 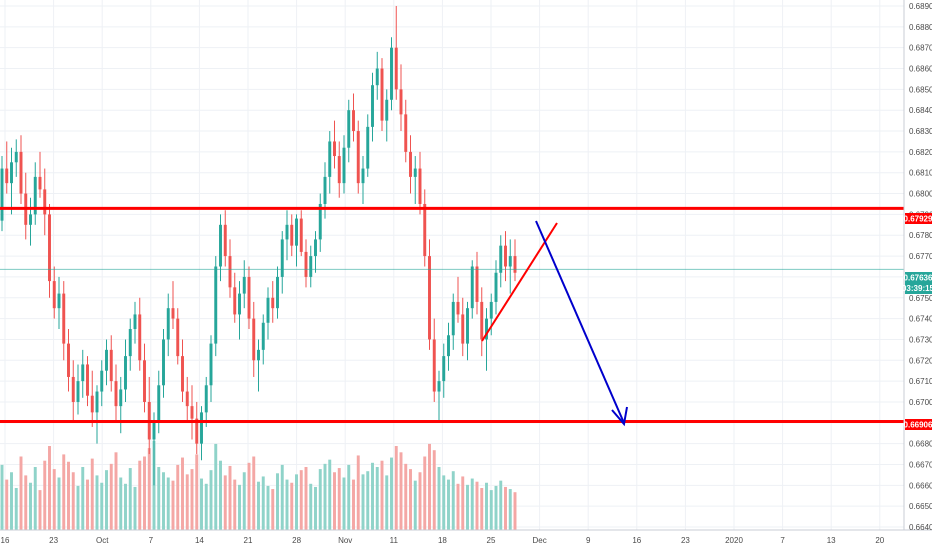 I want to click on badge-upper-level: 0.67929, so click(x=918, y=218).